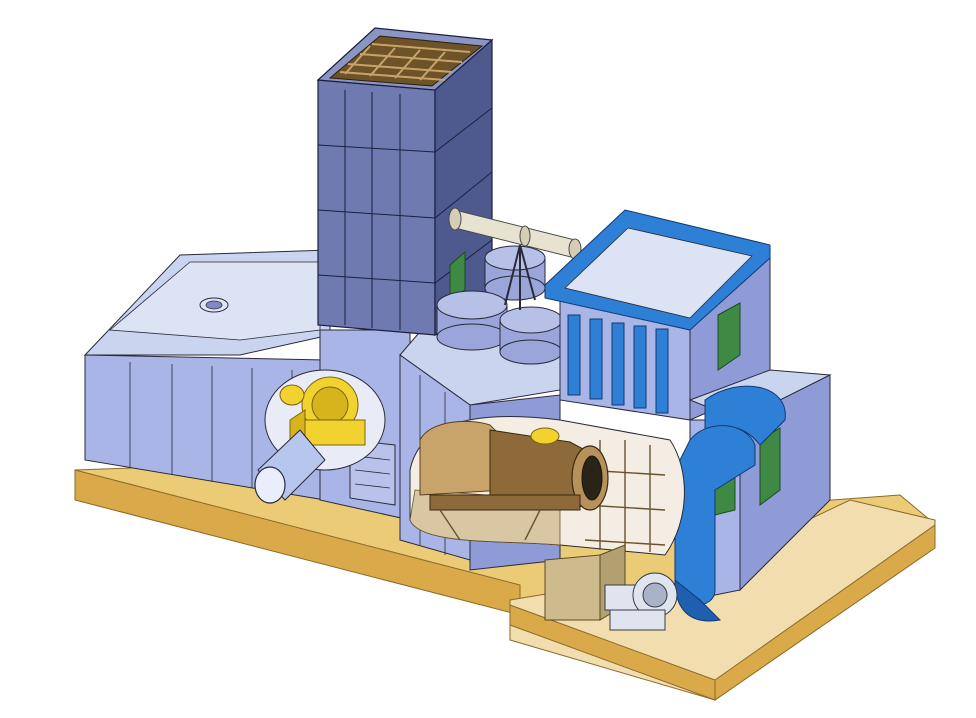 The image size is (976, 718). Describe the element at coordinates (611, 587) in the screenshot. I see `blower-unit` at that location.